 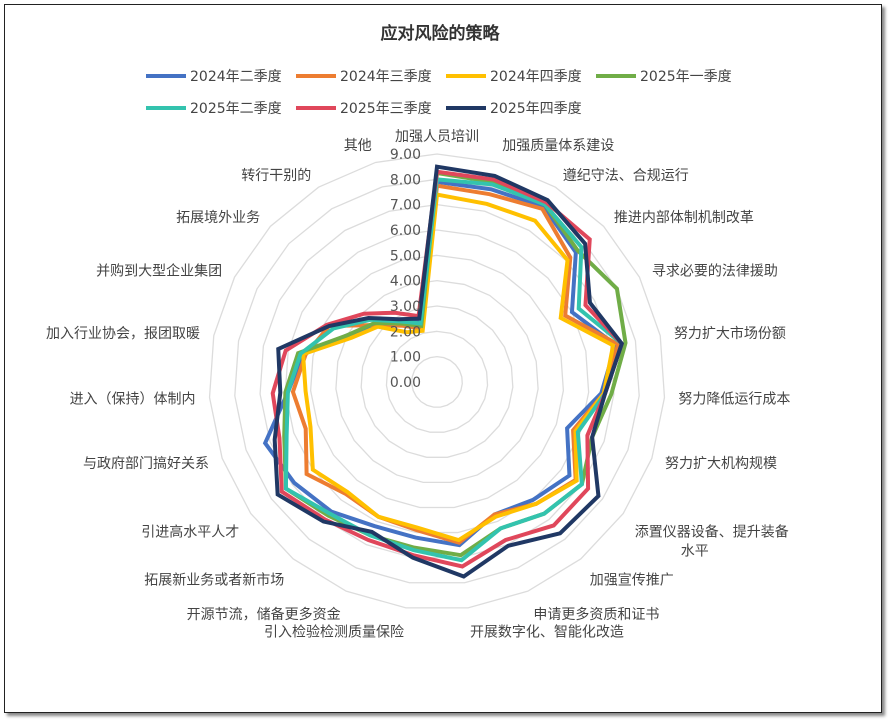 What do you see at coordinates (536, 109) in the screenshot?
I see `legend-label: 2025年四季度` at bounding box center [536, 109].